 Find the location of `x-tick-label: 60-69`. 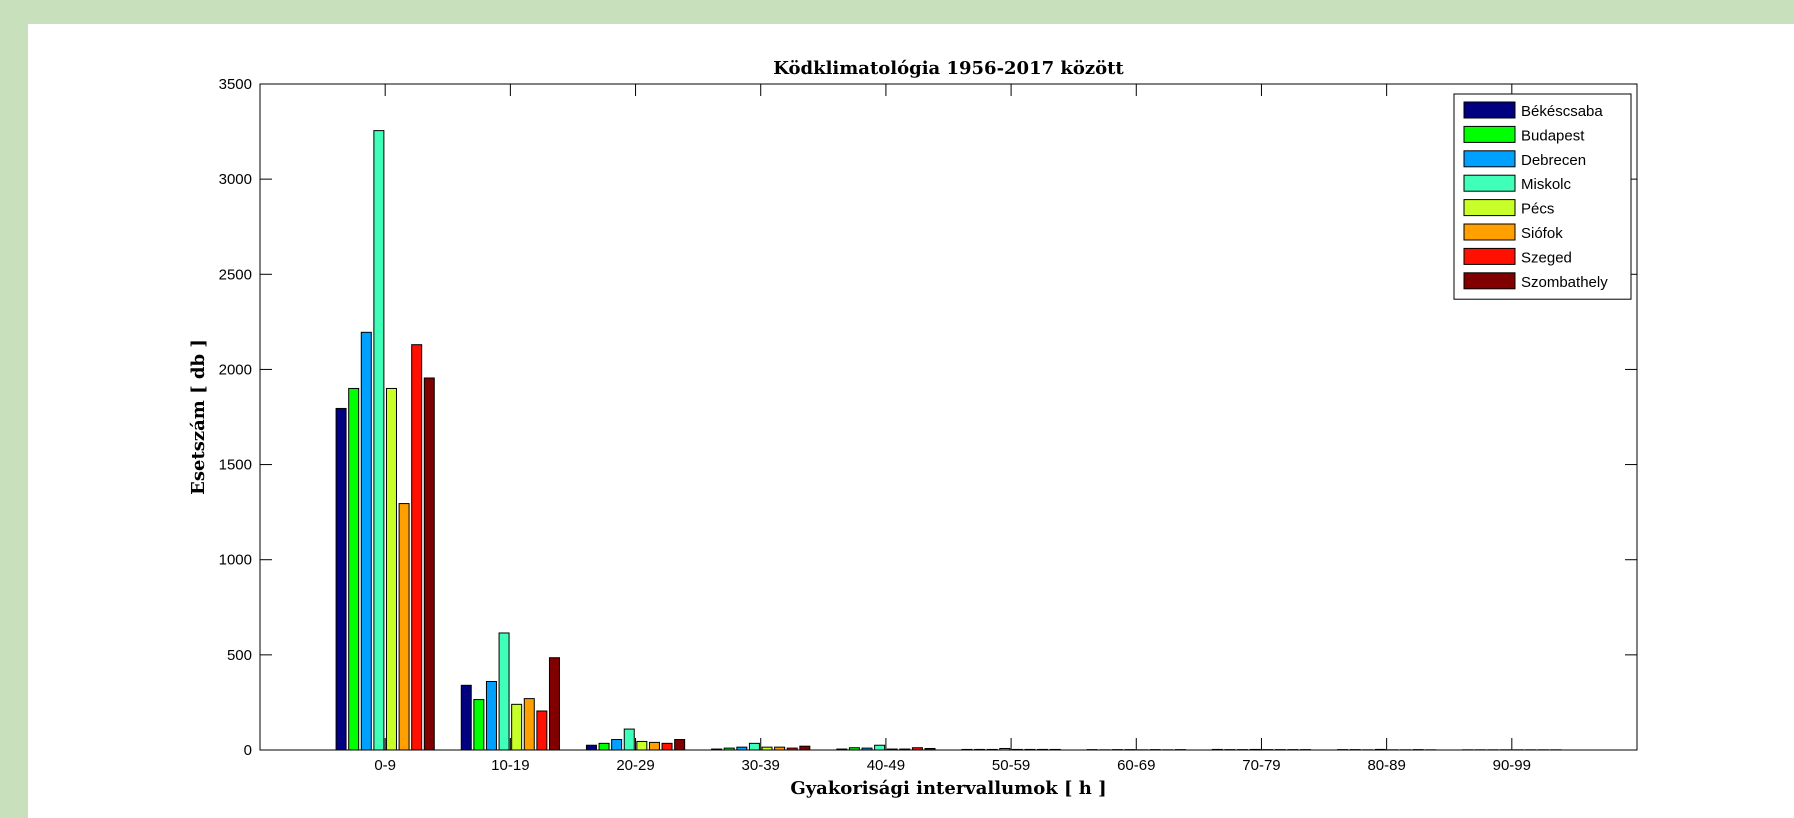

x-tick-label: 60-69 is located at coordinates (1136, 765).